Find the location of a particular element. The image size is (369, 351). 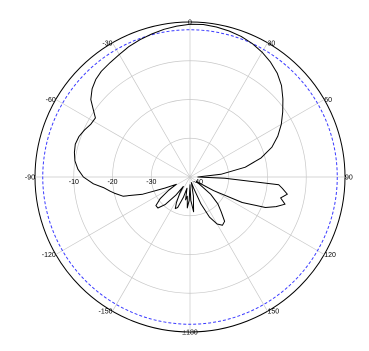

angle-tick-label: 90 is located at coordinates (349, 178).